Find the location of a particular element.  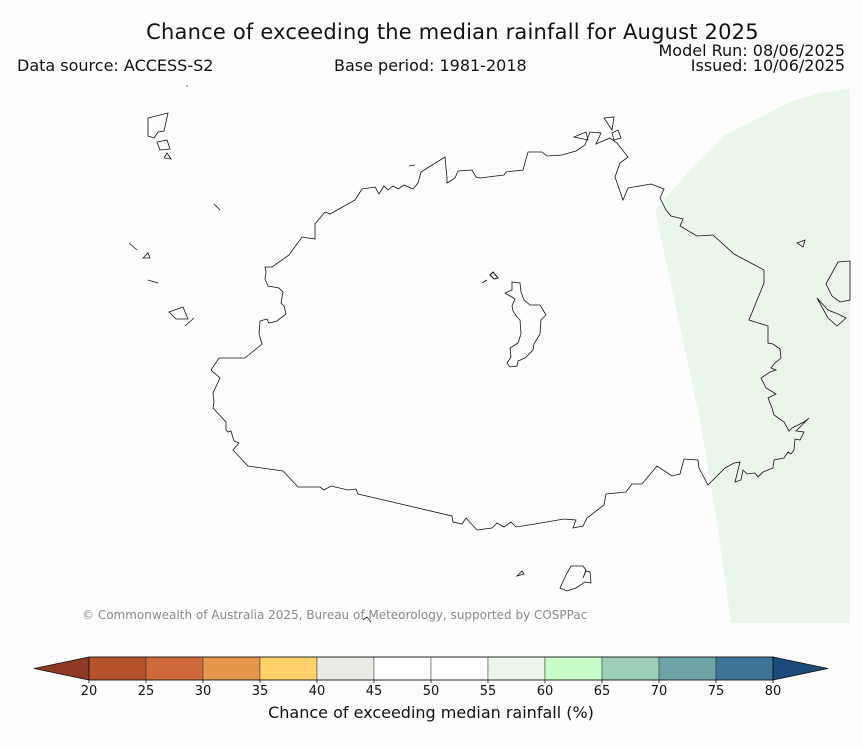

colorbar-extend-low is located at coordinates (61, 668).